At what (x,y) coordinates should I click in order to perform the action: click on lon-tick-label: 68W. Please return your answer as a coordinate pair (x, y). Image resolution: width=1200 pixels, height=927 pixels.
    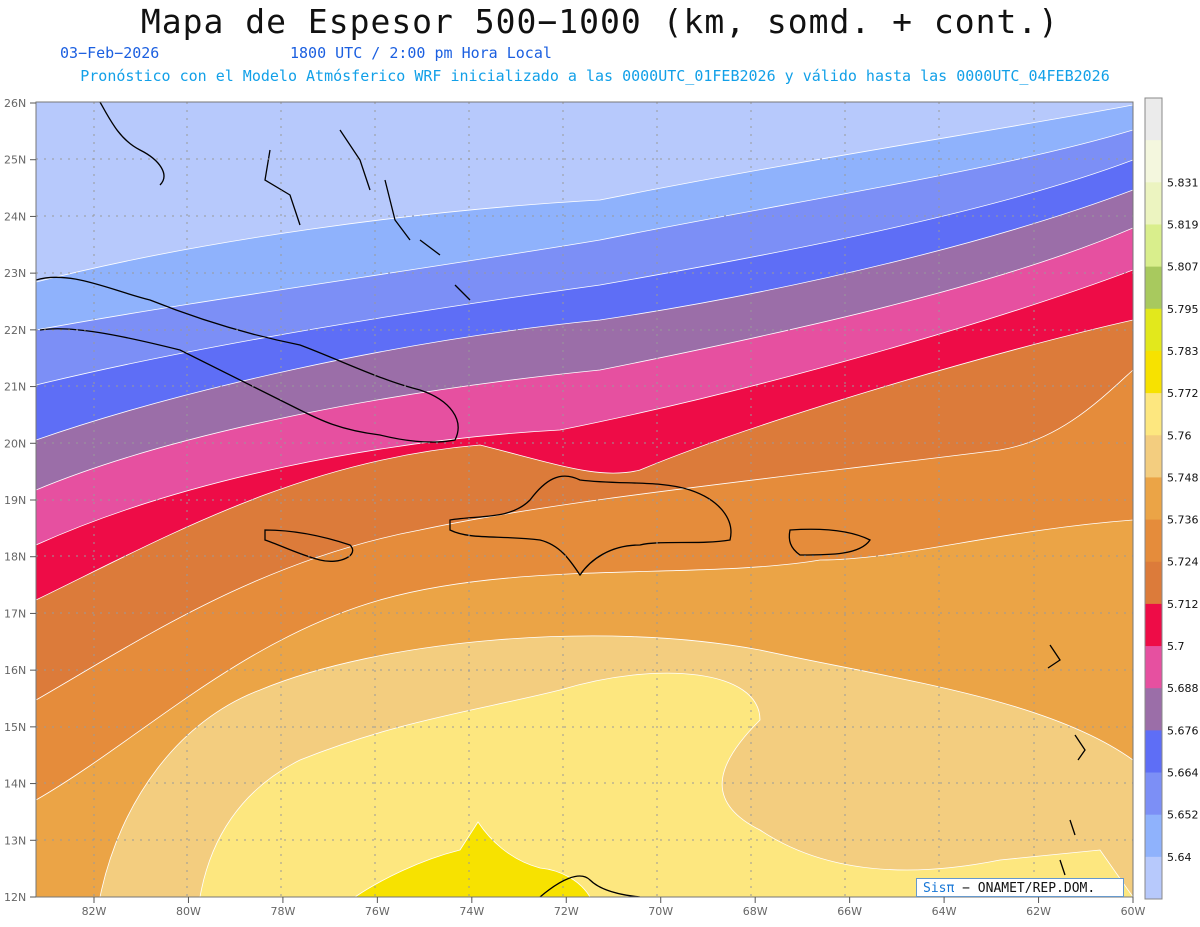
    Looking at the image, I should click on (755, 911).